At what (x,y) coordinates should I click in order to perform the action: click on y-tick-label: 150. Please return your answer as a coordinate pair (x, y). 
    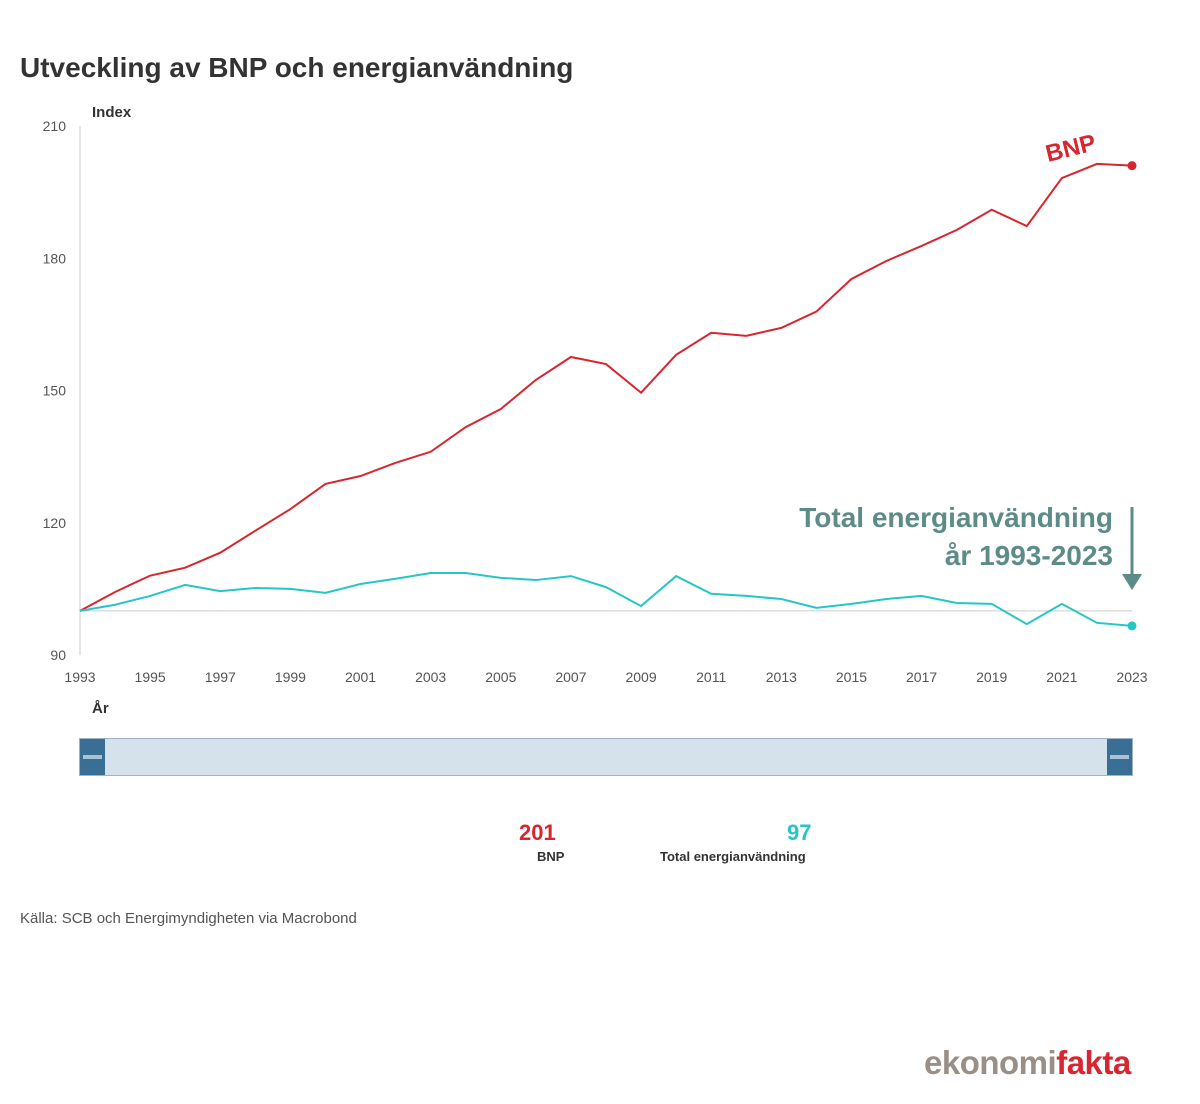
    Looking at the image, I should click on (55, 391).